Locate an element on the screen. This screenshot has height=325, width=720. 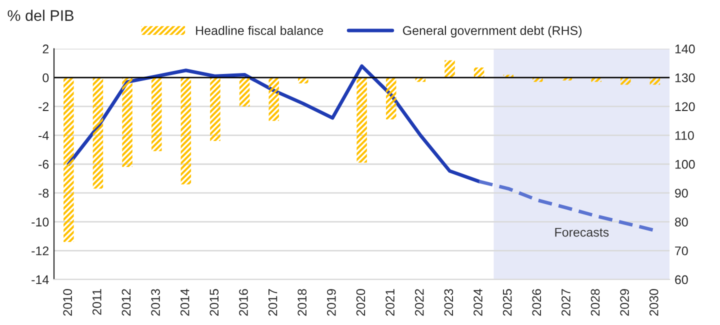
y2-tick-label: 80 is located at coordinates (681, 222).